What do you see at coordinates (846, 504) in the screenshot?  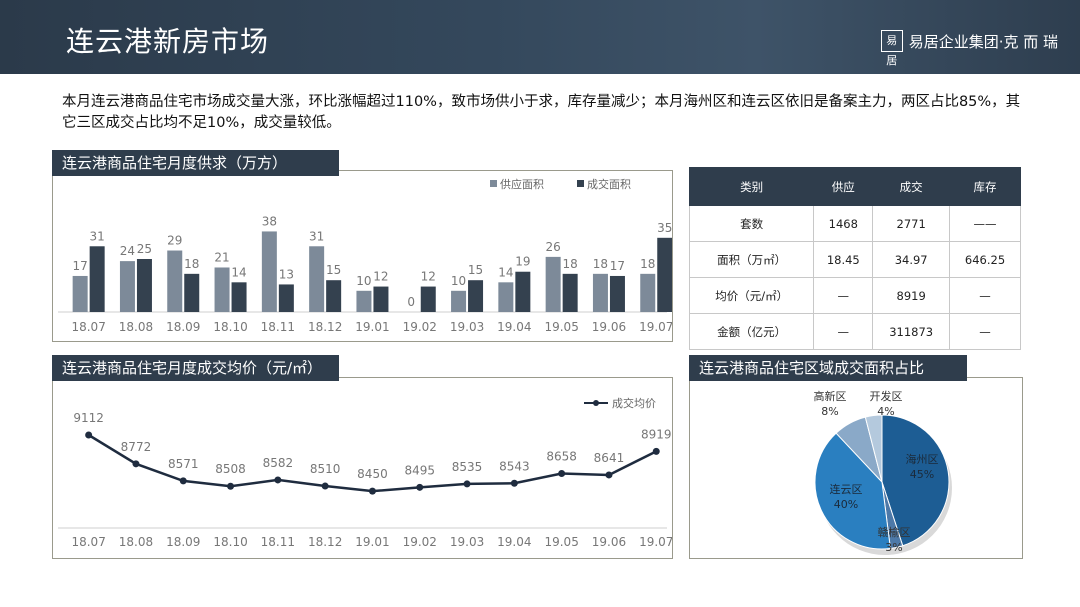 I see `pie-percent-label: 40%` at bounding box center [846, 504].